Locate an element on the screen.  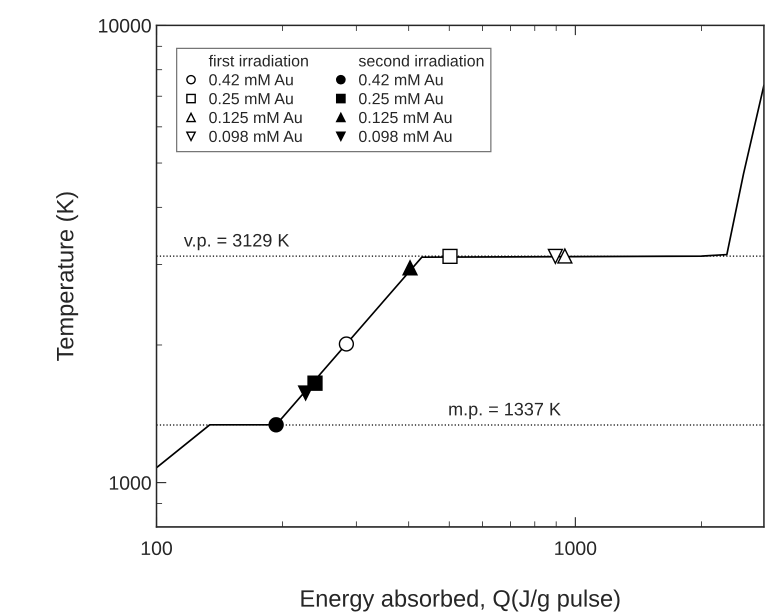
text: second irradiation is located at coordinates (421, 60).